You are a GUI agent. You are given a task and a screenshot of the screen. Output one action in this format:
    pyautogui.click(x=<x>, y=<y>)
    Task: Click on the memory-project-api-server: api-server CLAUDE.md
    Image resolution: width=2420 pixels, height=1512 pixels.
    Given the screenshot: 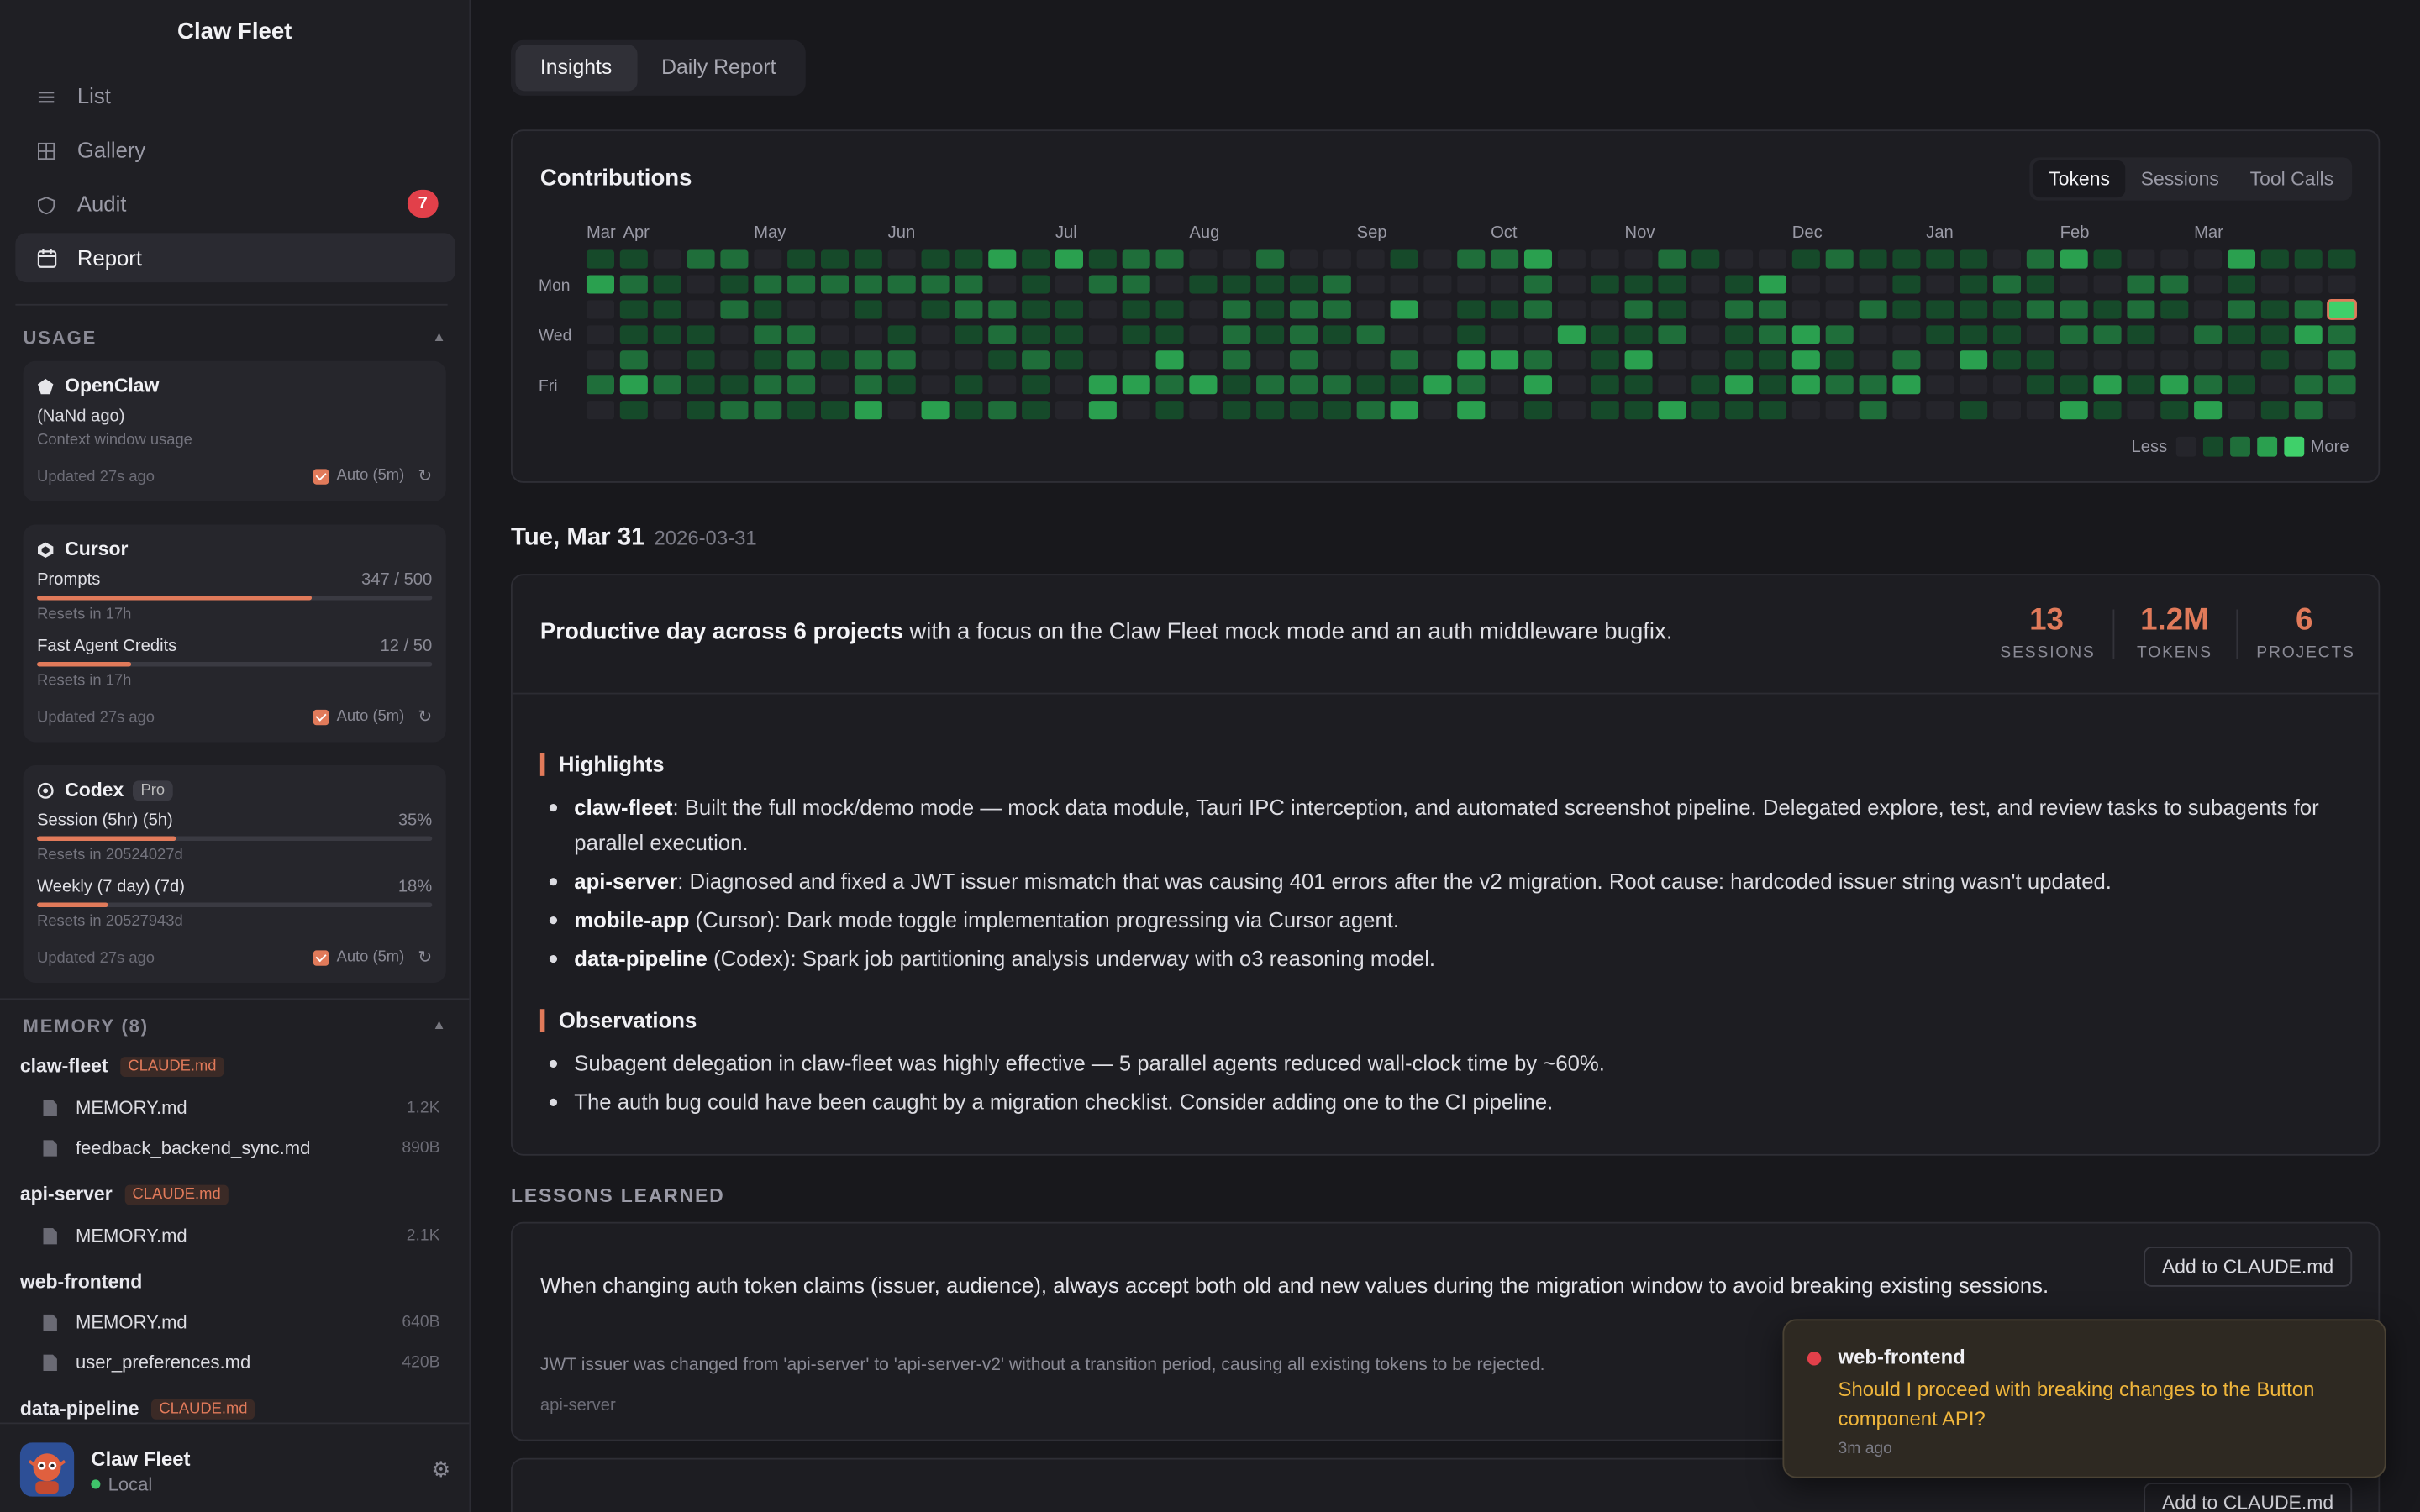 What is the action you would take?
    pyautogui.click(x=124, y=1194)
    